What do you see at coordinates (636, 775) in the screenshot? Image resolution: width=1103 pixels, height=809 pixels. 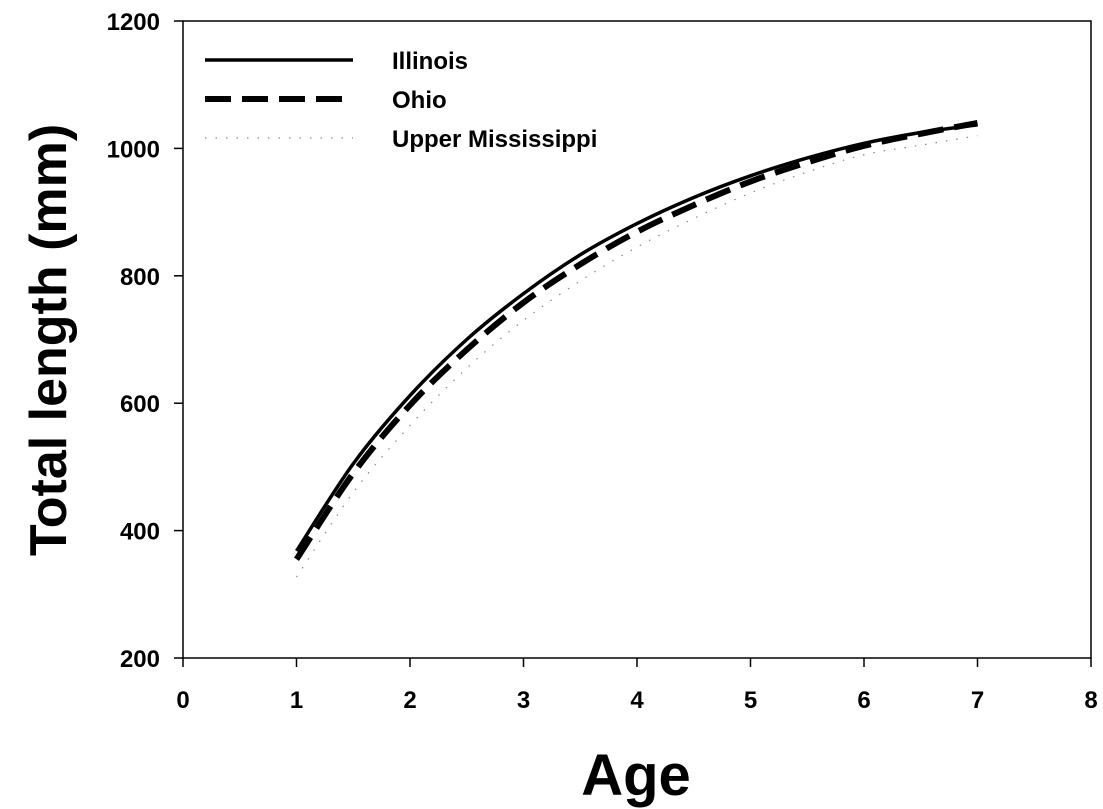 I see `x-axis-title: Age` at bounding box center [636, 775].